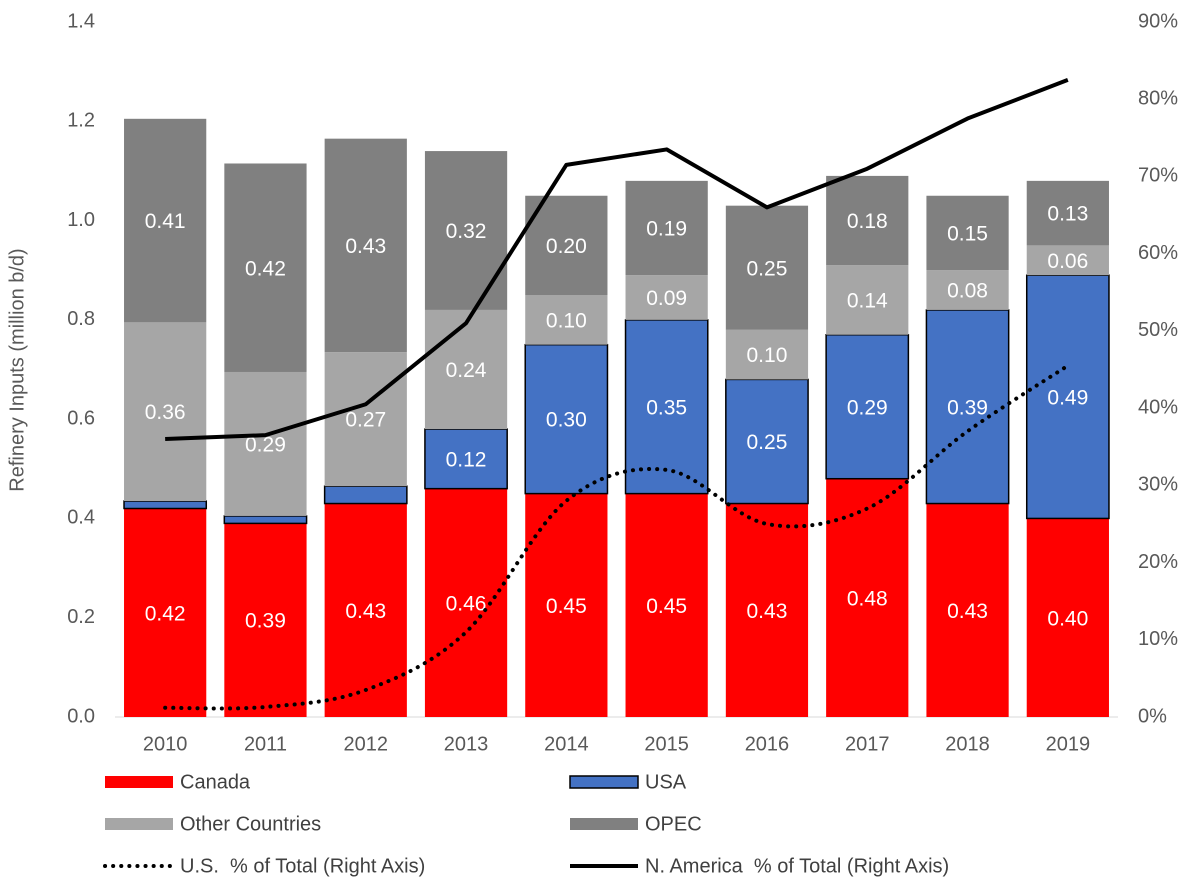  Describe the element at coordinates (302, 866) in the screenshot. I see `legend-label: U.S. % of Total (Right Axis)` at that location.